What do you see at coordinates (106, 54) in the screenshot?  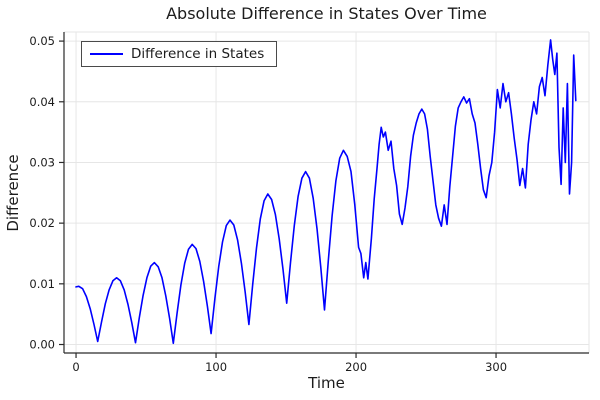 I see `legend-line-swatch` at bounding box center [106, 54].